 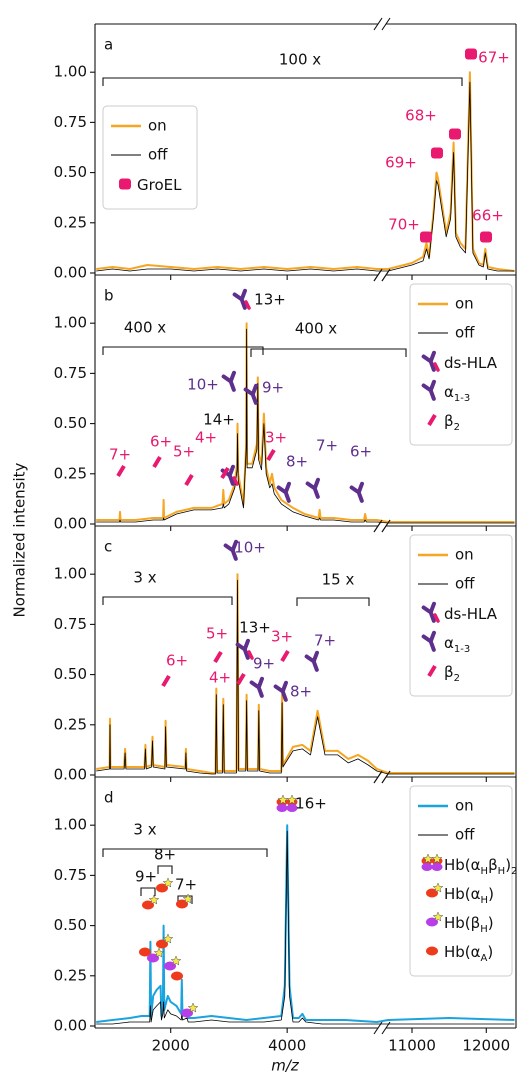 What do you see at coordinates (70, 825) in the screenshot?
I see `y-tick-label: 1.00` at bounding box center [70, 825].